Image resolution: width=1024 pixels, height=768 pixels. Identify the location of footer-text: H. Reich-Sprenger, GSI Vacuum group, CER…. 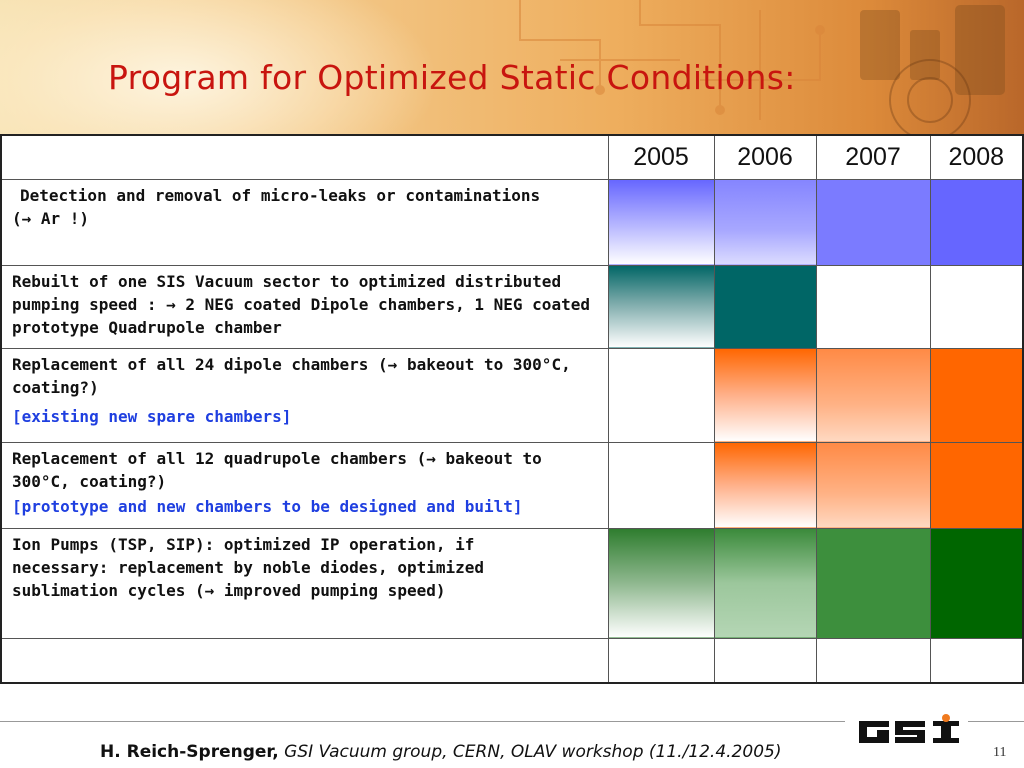
(440, 752).